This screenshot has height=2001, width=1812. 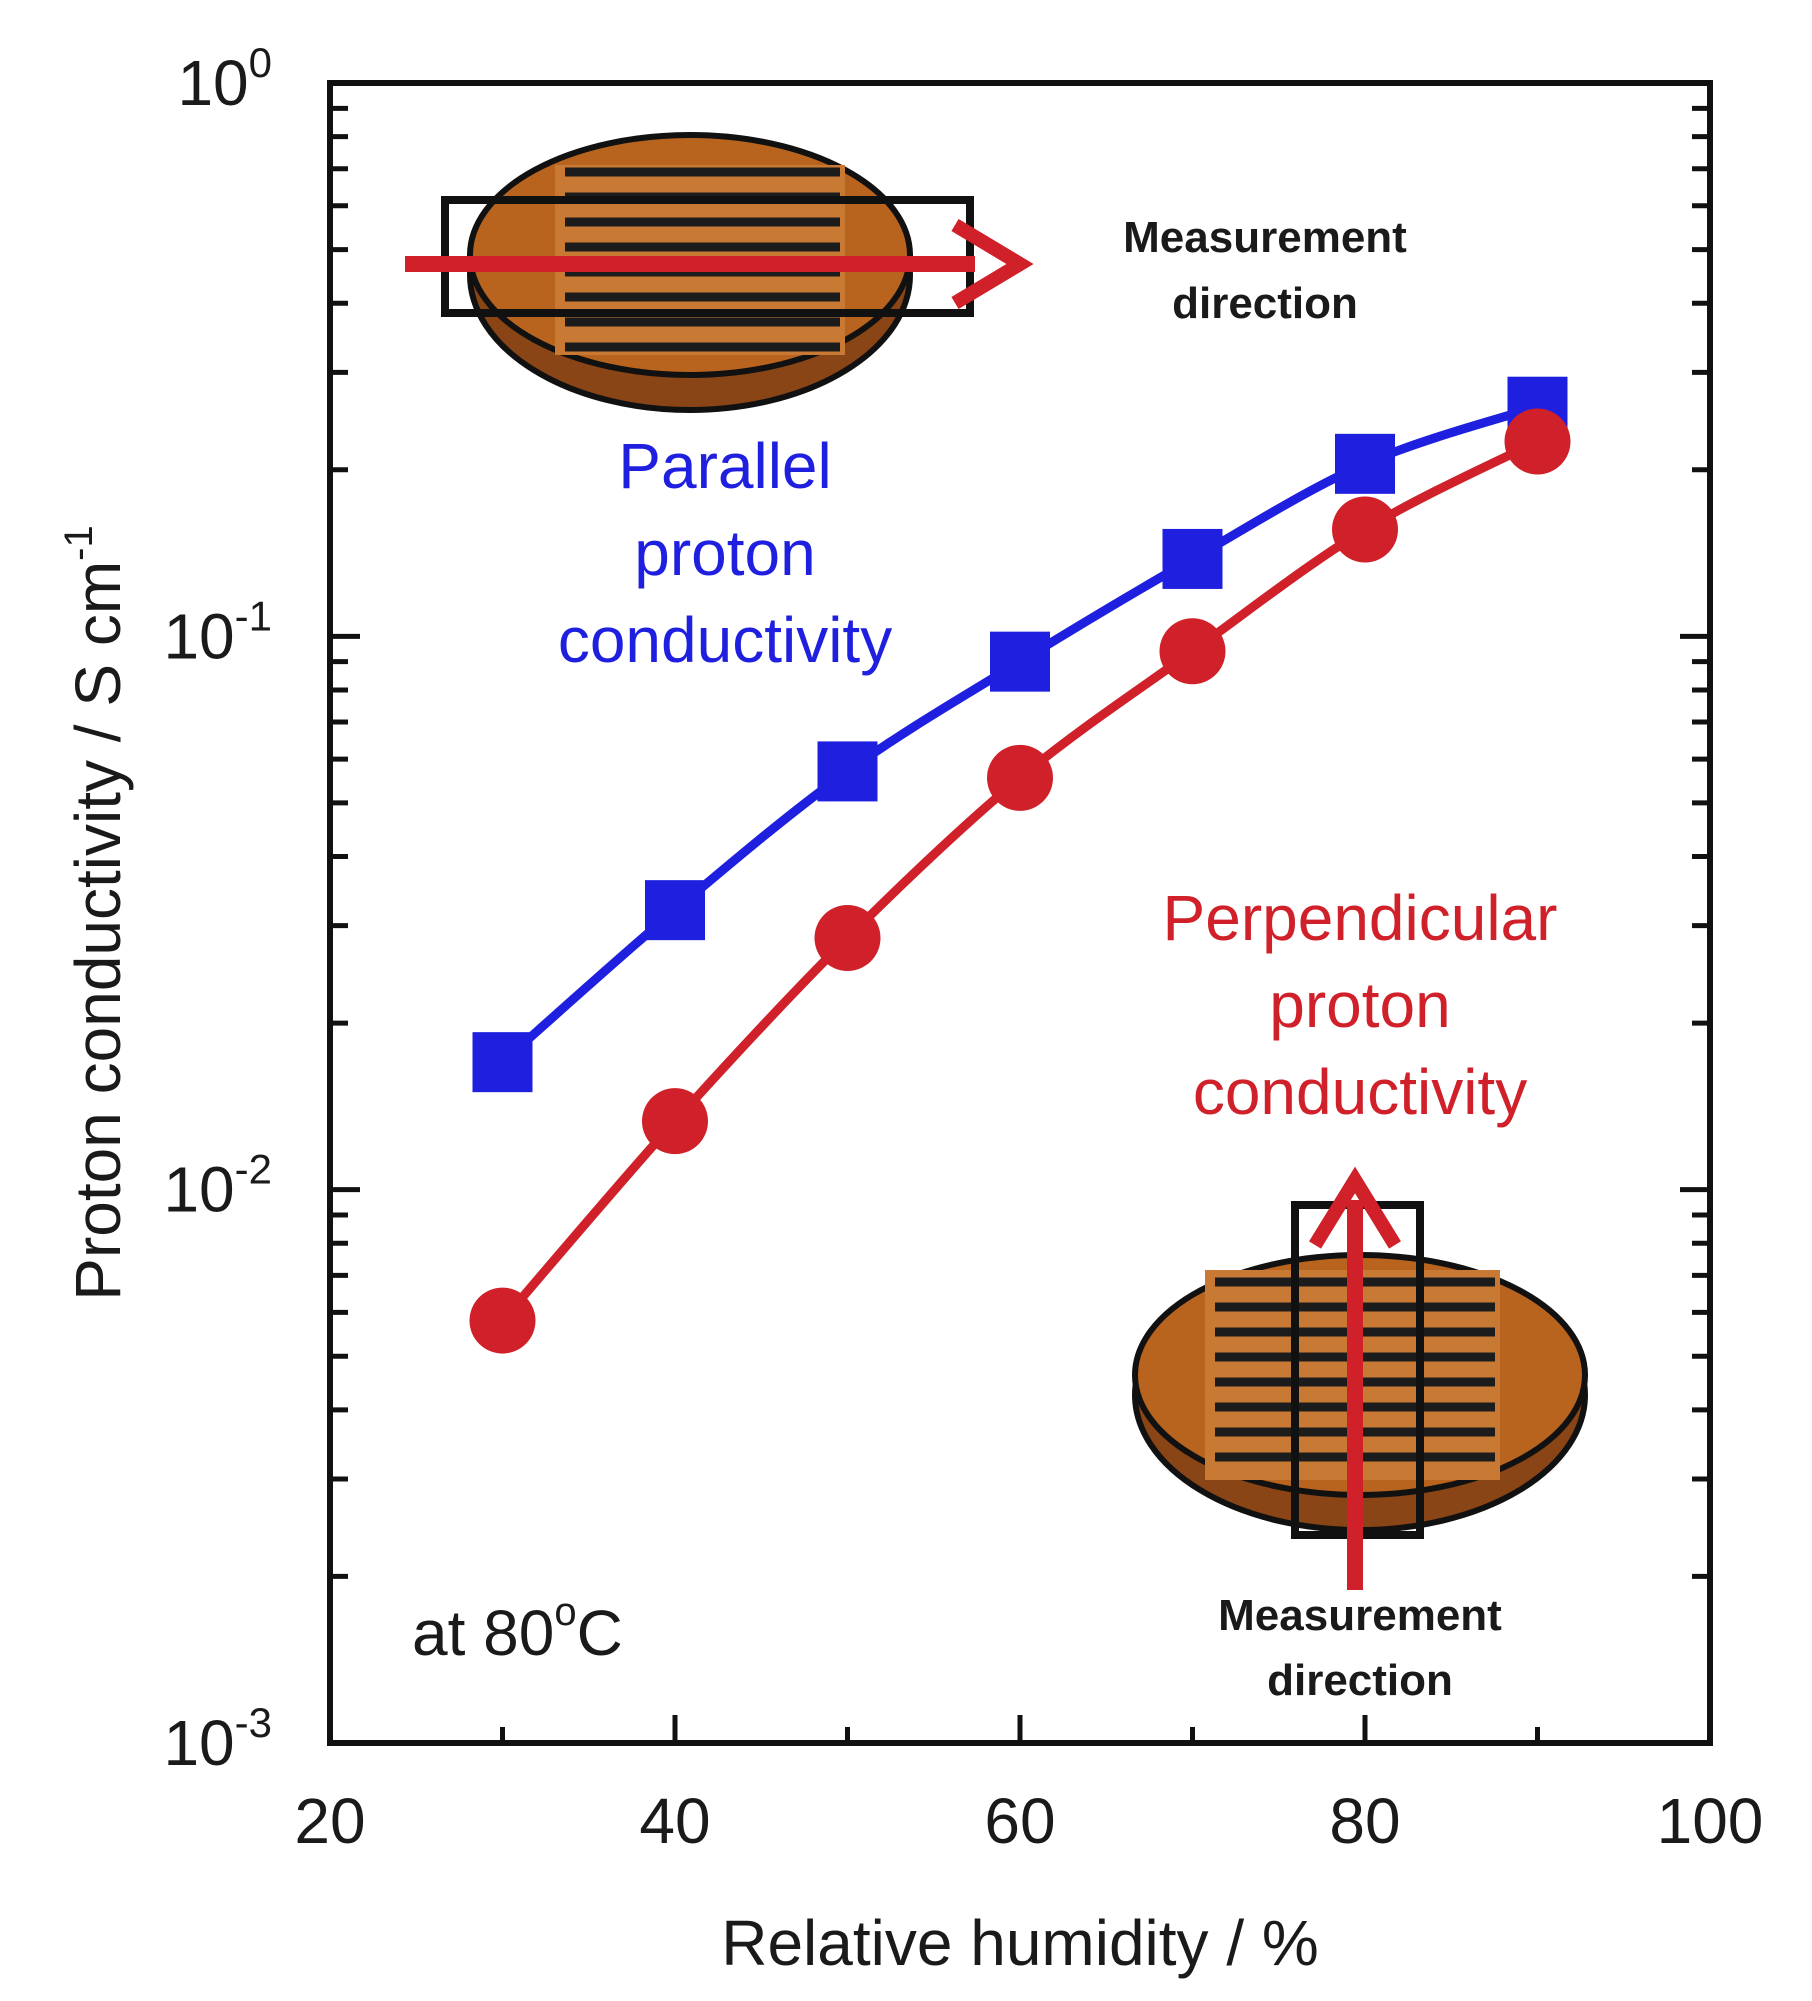 I want to click on x-tick-label: 60, so click(x=1019, y=1821).